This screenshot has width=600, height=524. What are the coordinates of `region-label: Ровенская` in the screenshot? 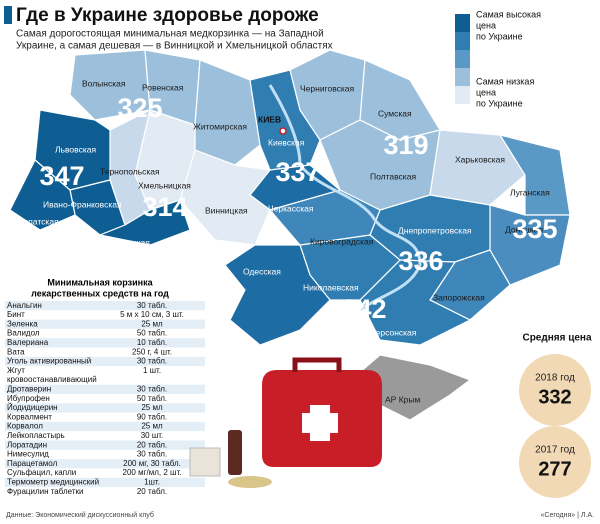 It's located at (163, 87).